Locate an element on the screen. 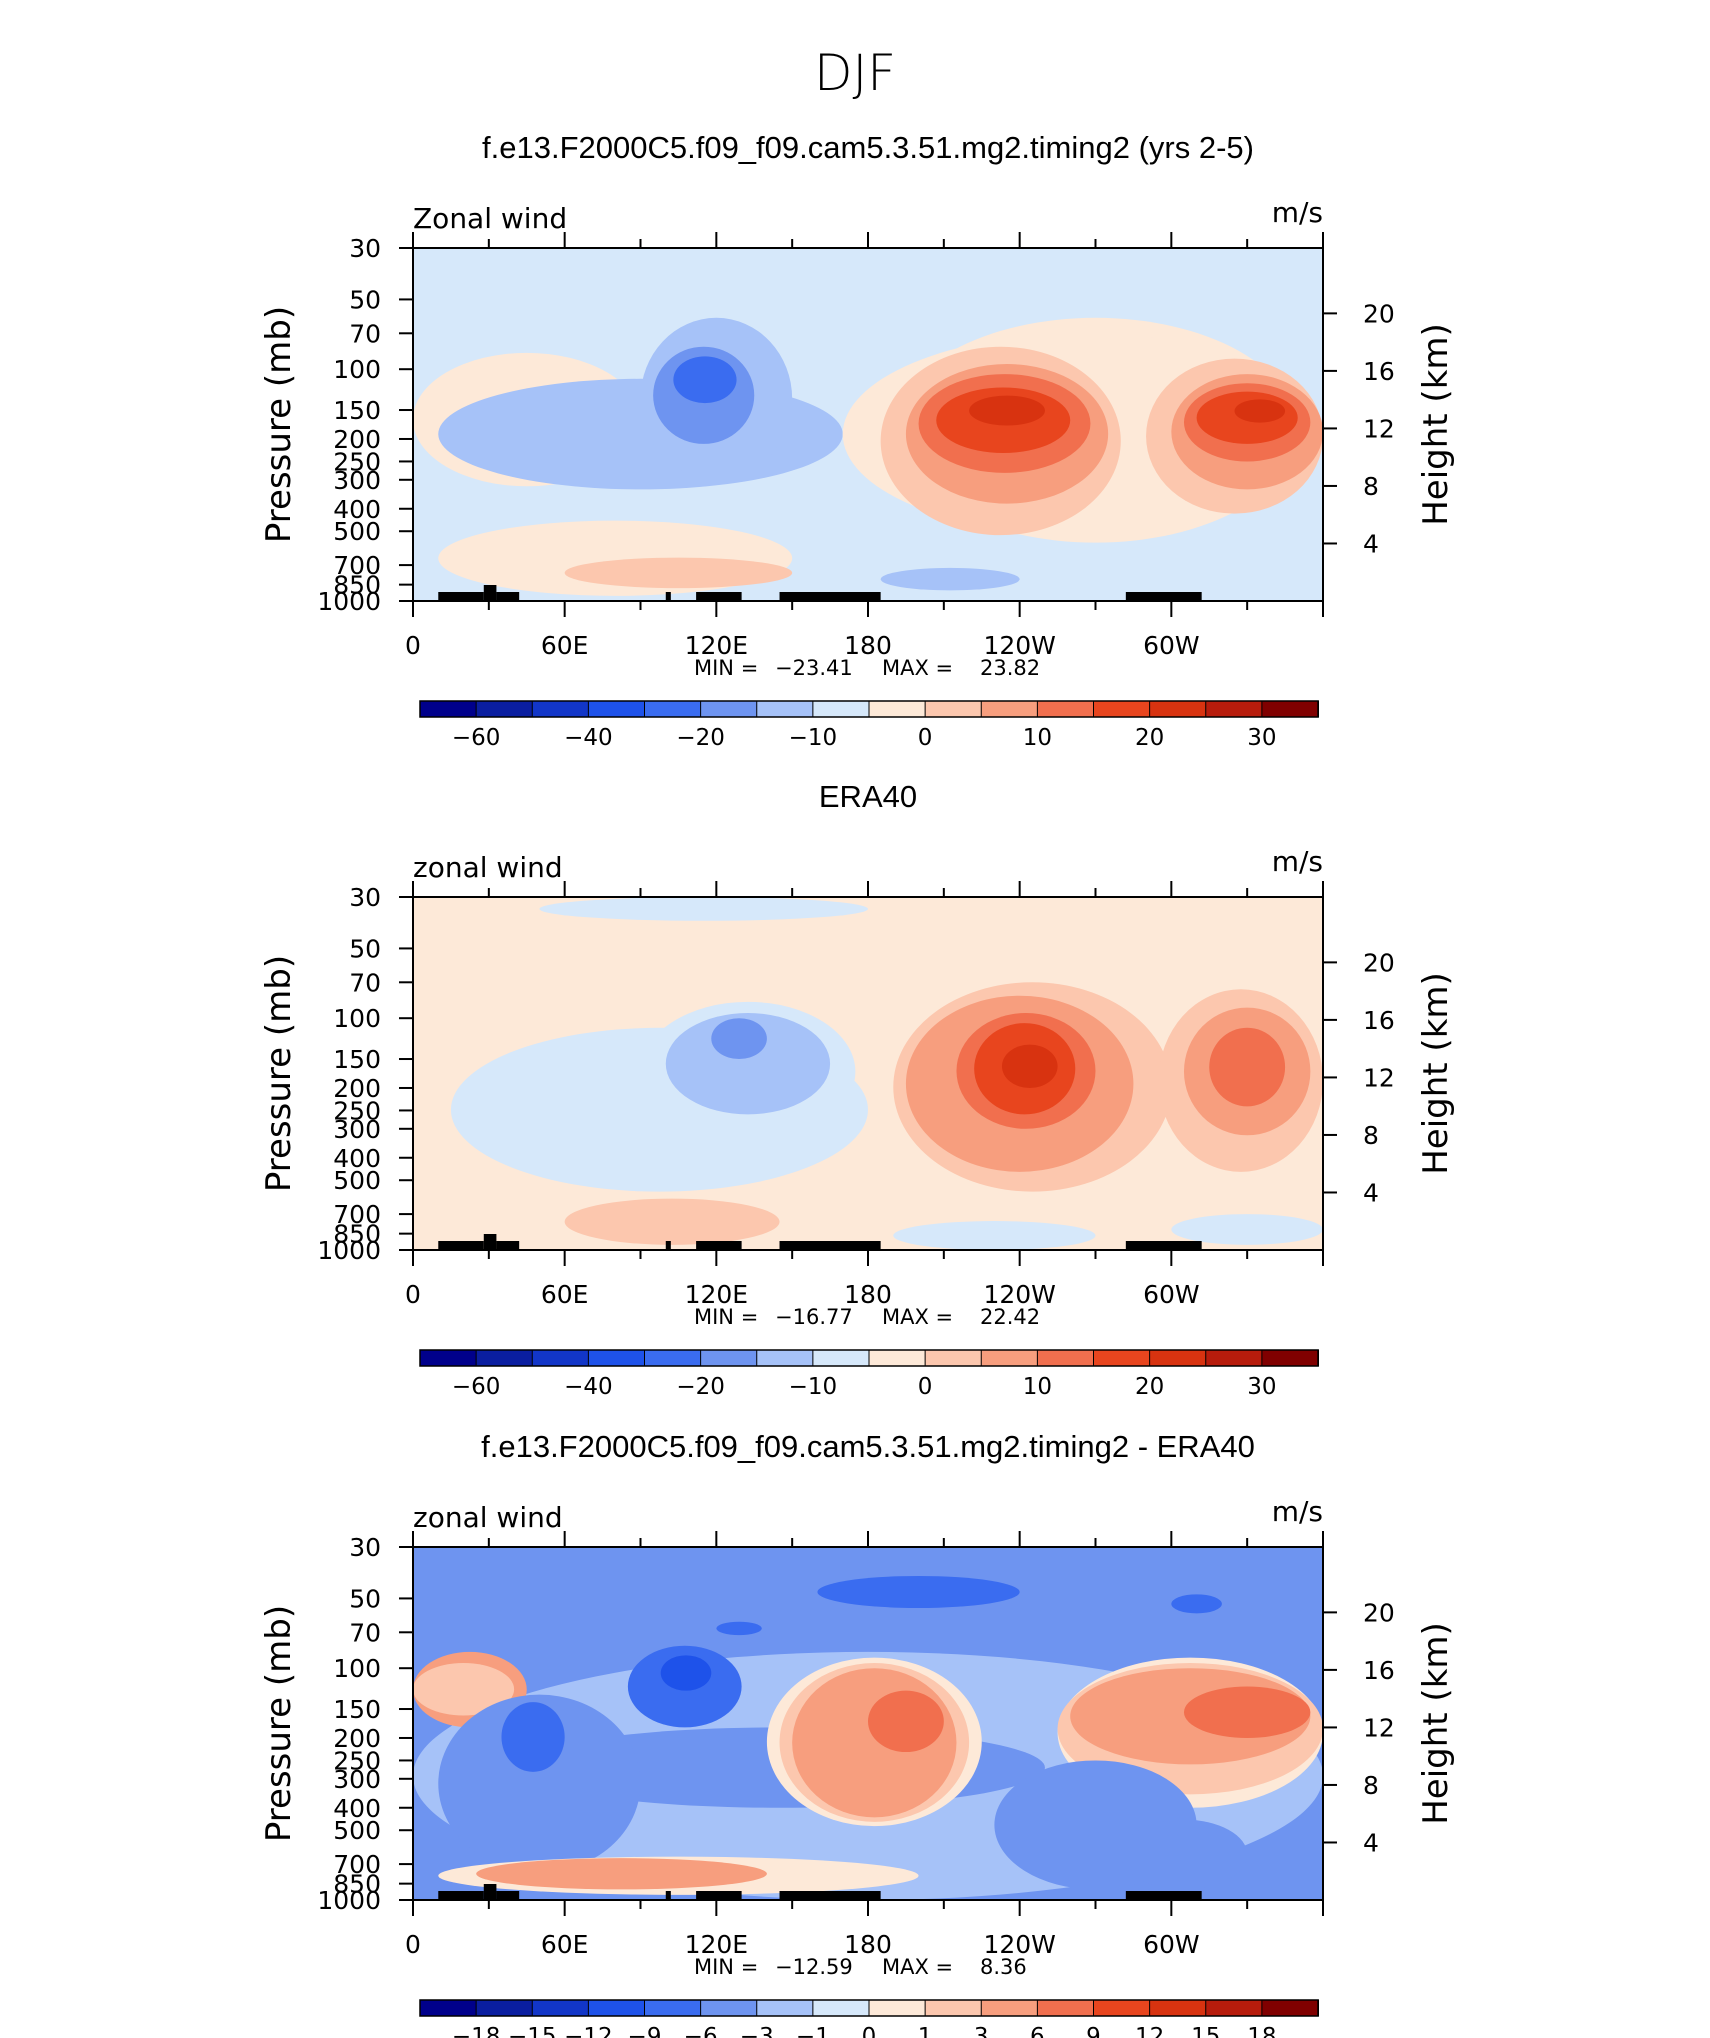 The width and height of the screenshot is (1710, 2038). colorbar-label: −1 is located at coordinates (813, 2031).